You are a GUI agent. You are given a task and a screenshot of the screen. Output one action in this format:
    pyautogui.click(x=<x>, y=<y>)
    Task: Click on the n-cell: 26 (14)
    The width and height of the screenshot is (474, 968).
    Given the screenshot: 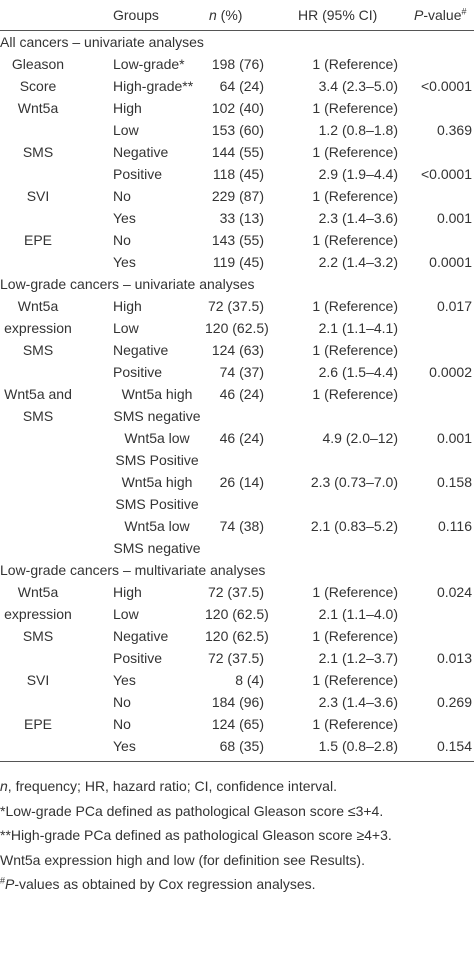 What is the action you would take?
    pyautogui.click(x=241, y=482)
    